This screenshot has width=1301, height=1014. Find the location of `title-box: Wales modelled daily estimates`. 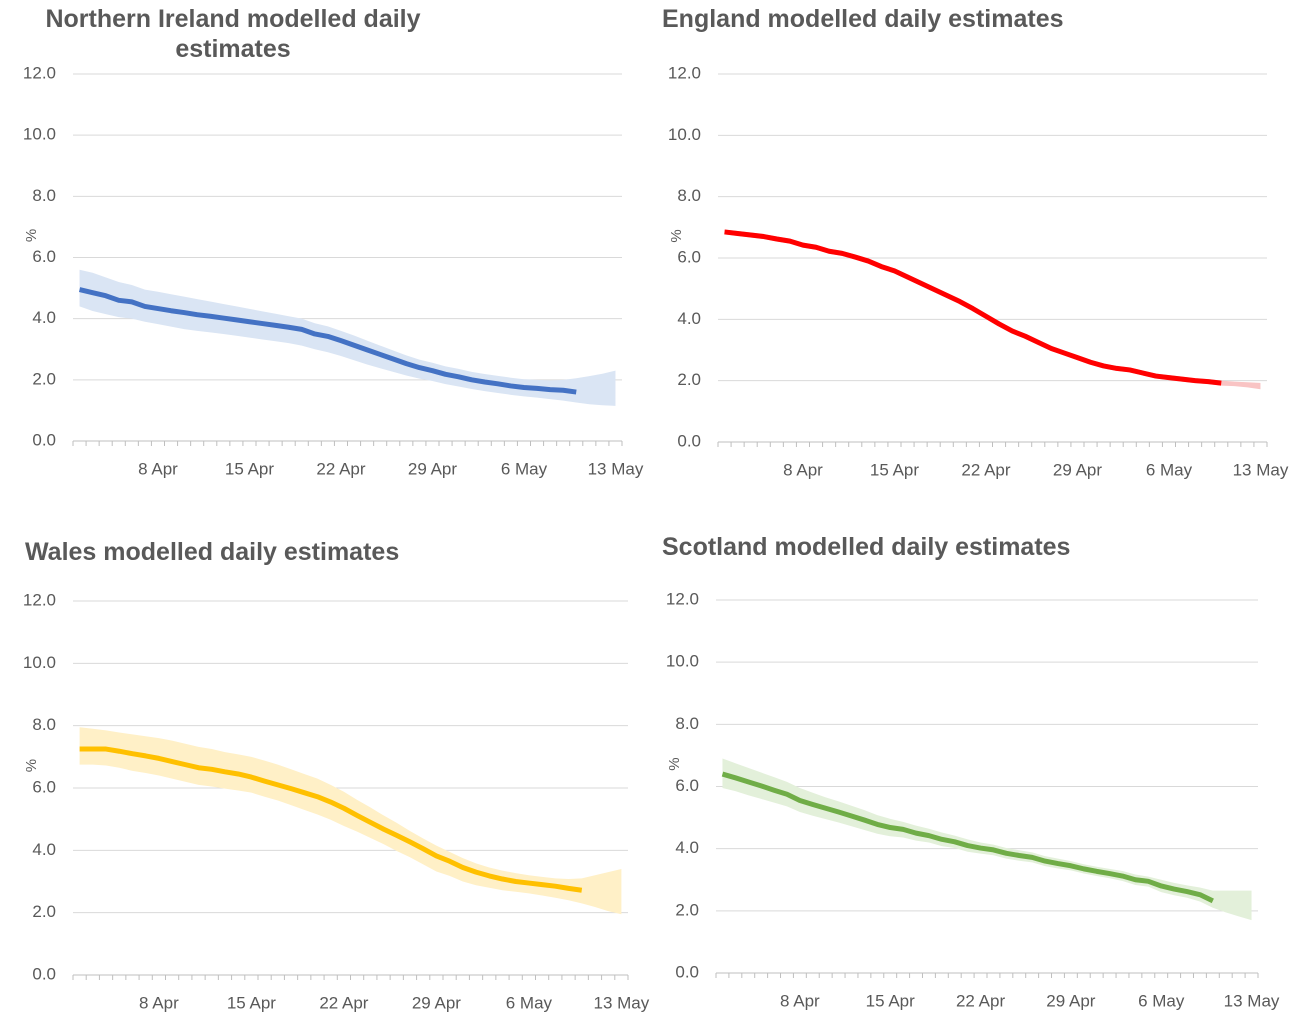

title-box: Wales modelled daily estimates is located at coordinates (212, 552).